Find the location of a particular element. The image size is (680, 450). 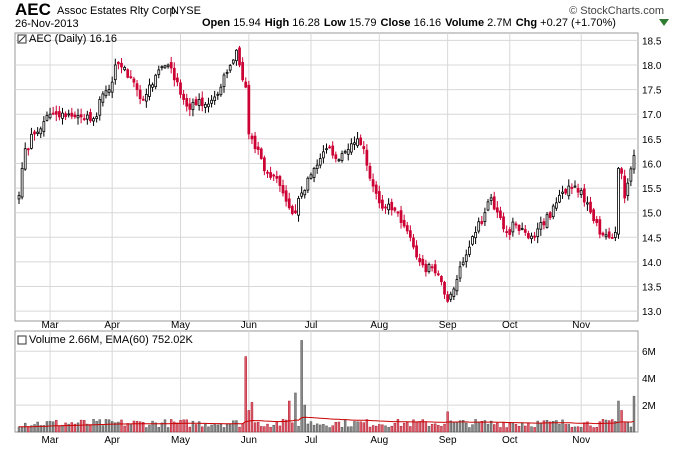

low-label: Low is located at coordinates (334, 23).